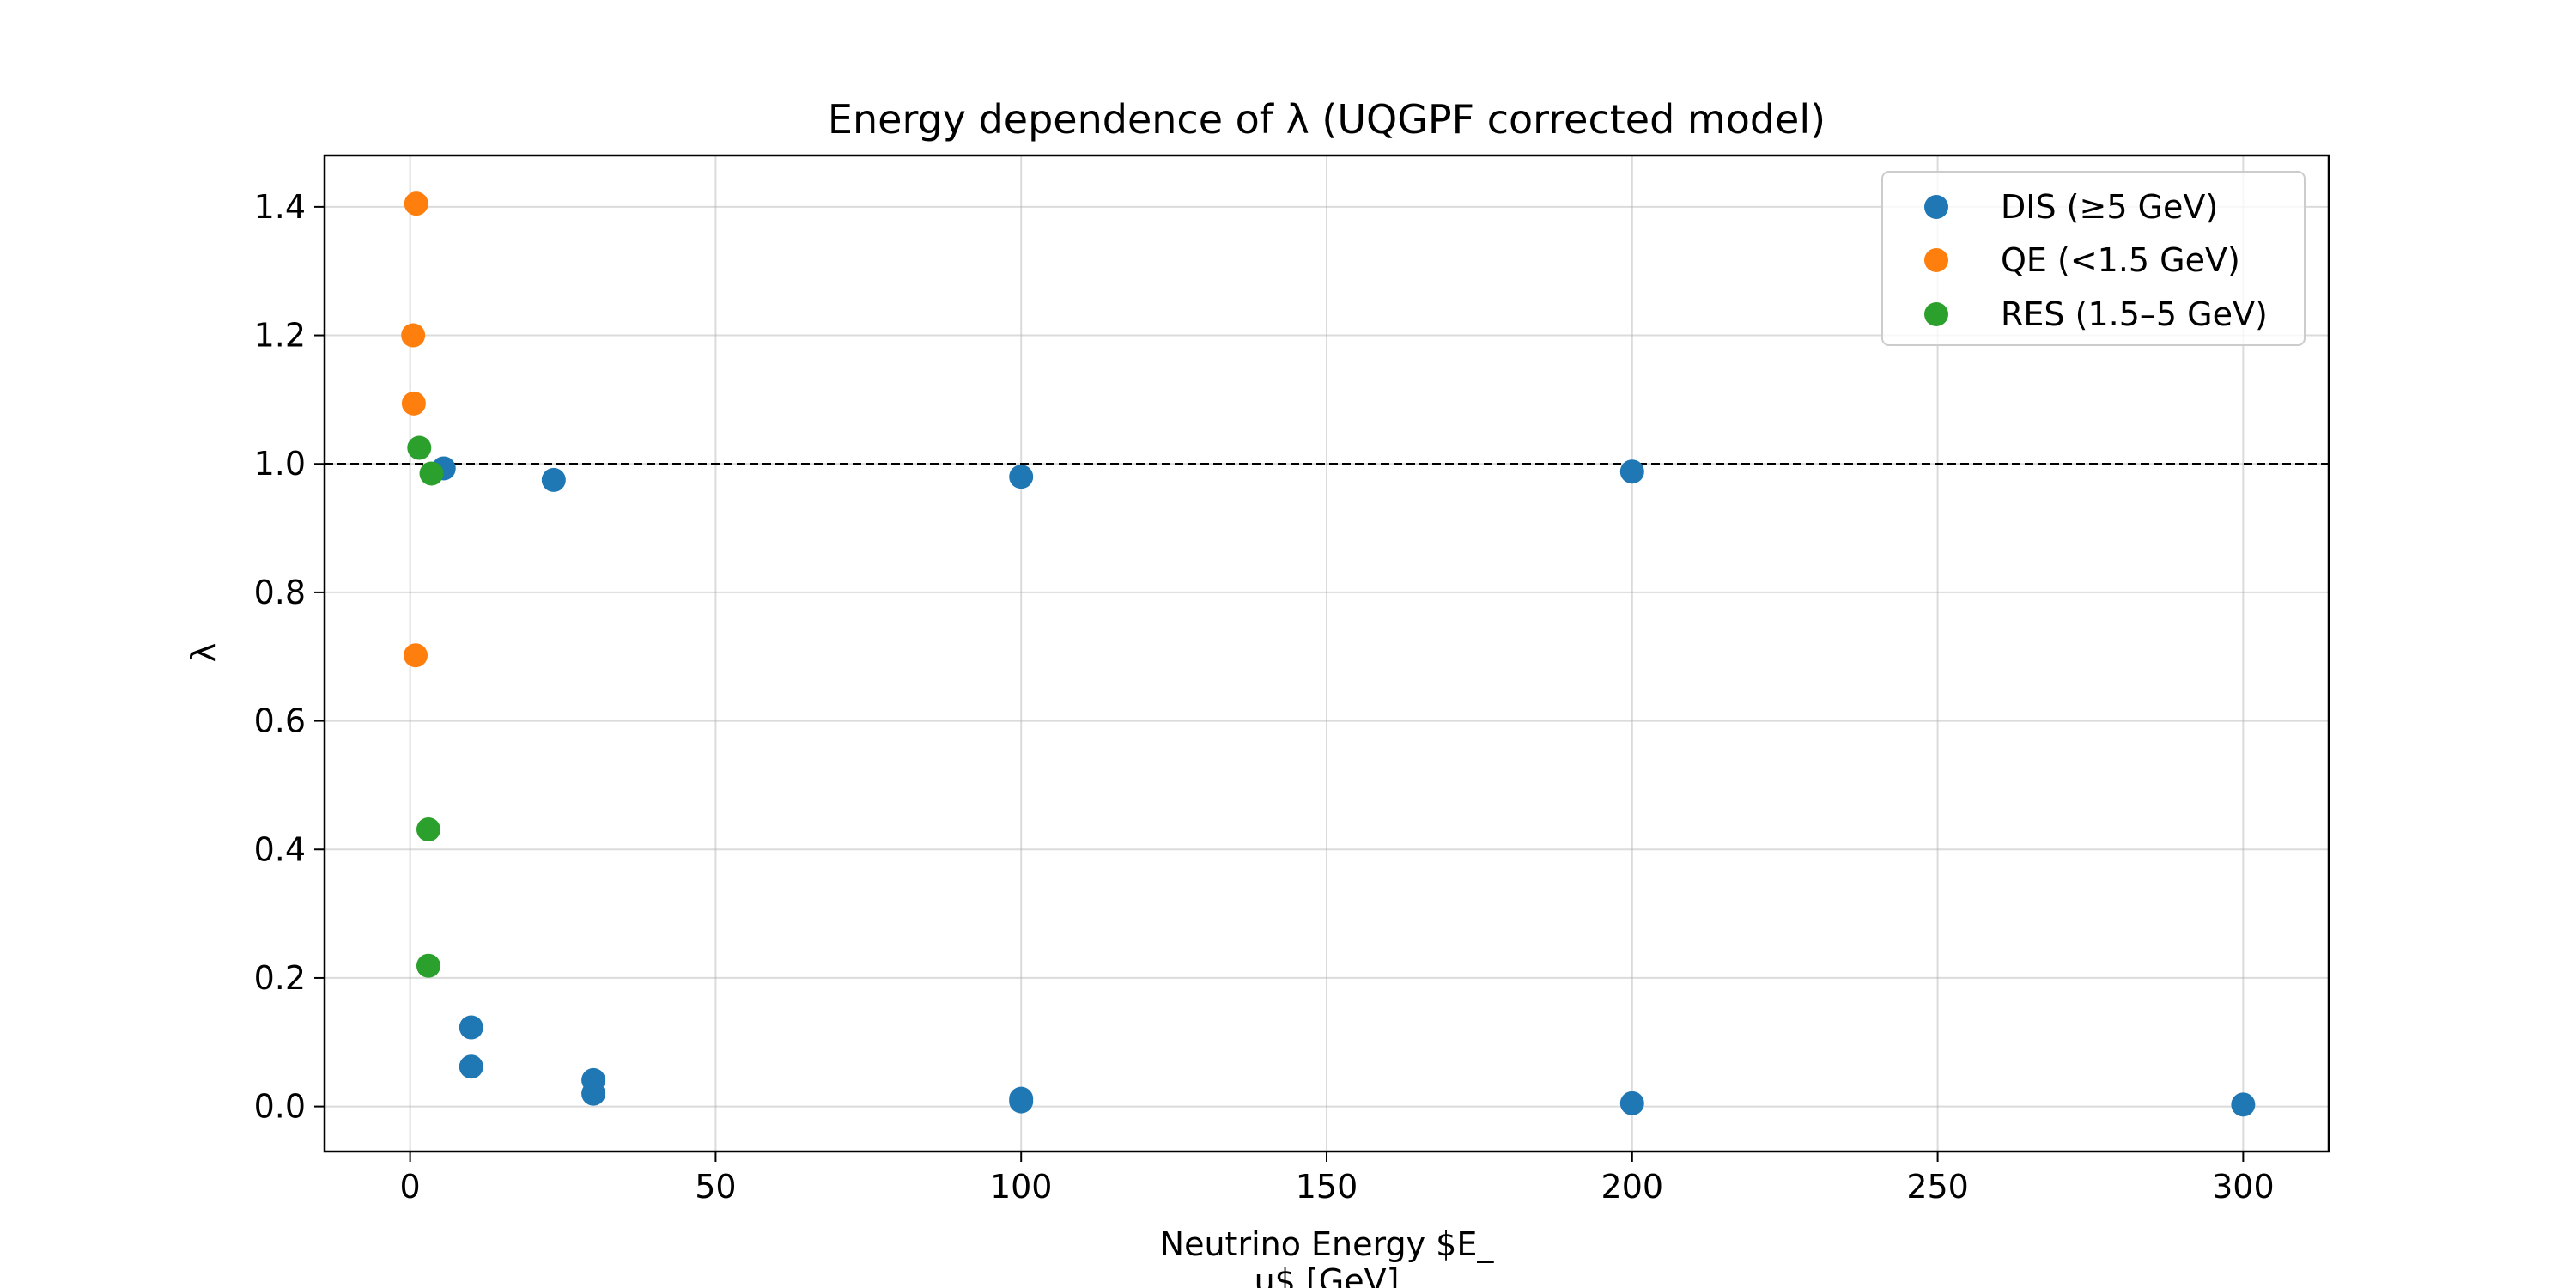 The height and width of the screenshot is (1288, 2576). I want to click on x-tick-label: 200, so click(1632, 1187).